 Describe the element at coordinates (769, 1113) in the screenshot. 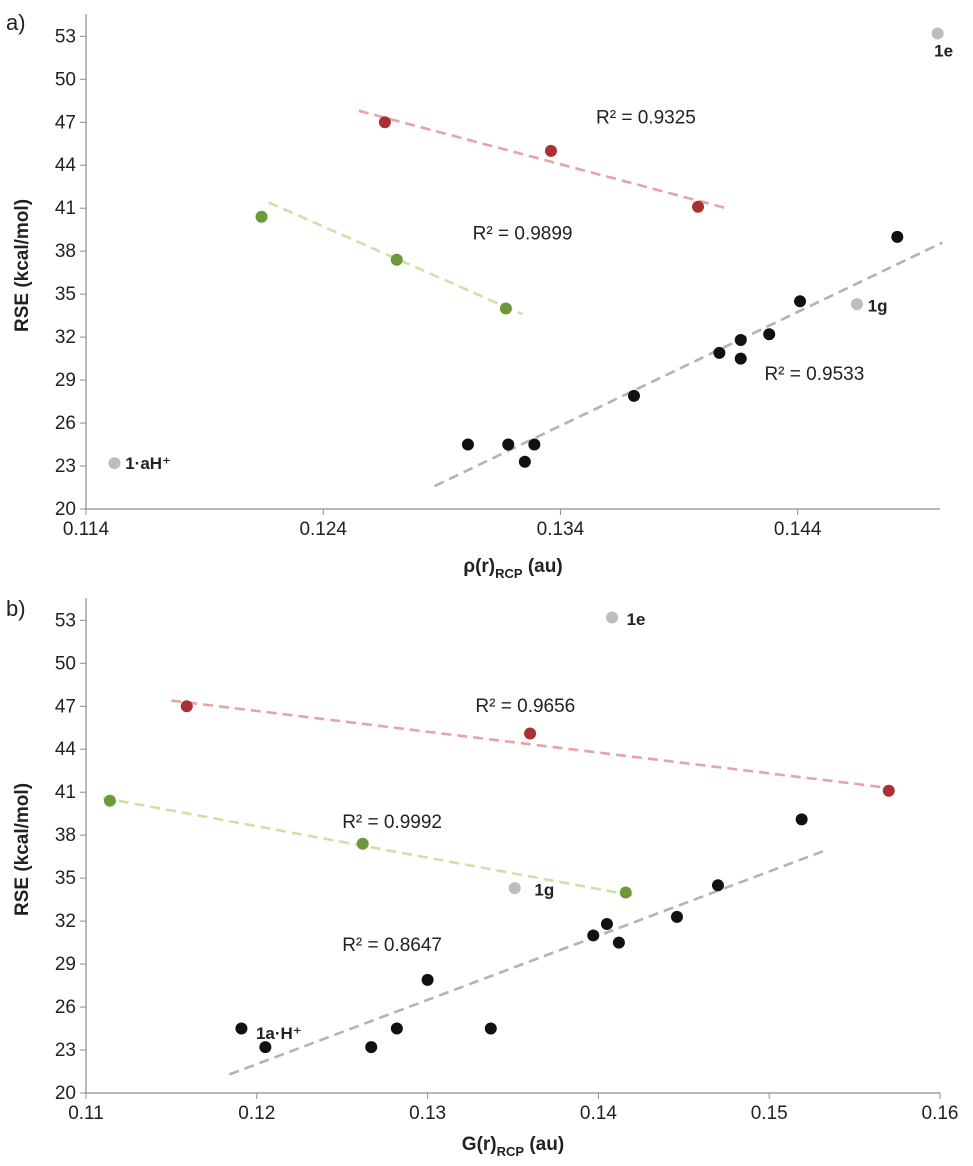

I see `x-tick-label: 0.15` at that location.